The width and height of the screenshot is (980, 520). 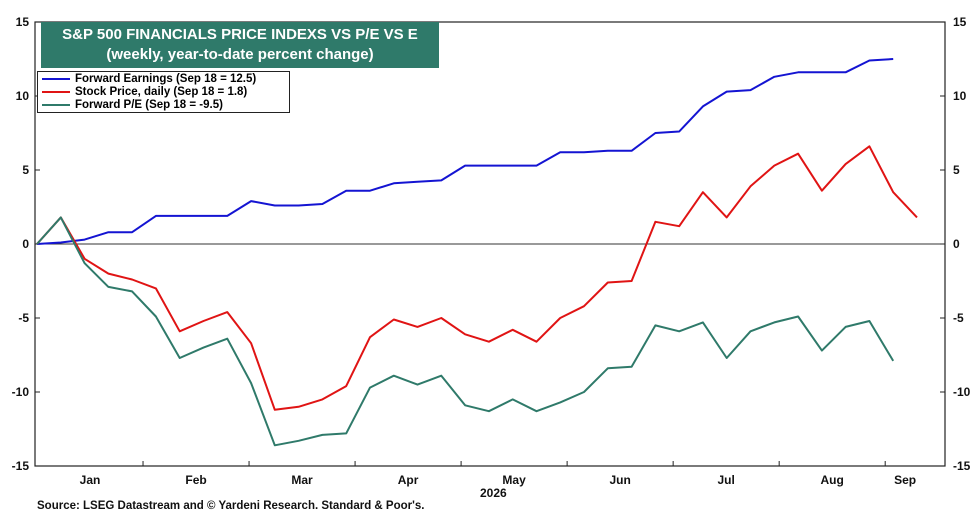 What do you see at coordinates (905, 480) in the screenshot?
I see `x-tick-label-sep: Sep` at bounding box center [905, 480].